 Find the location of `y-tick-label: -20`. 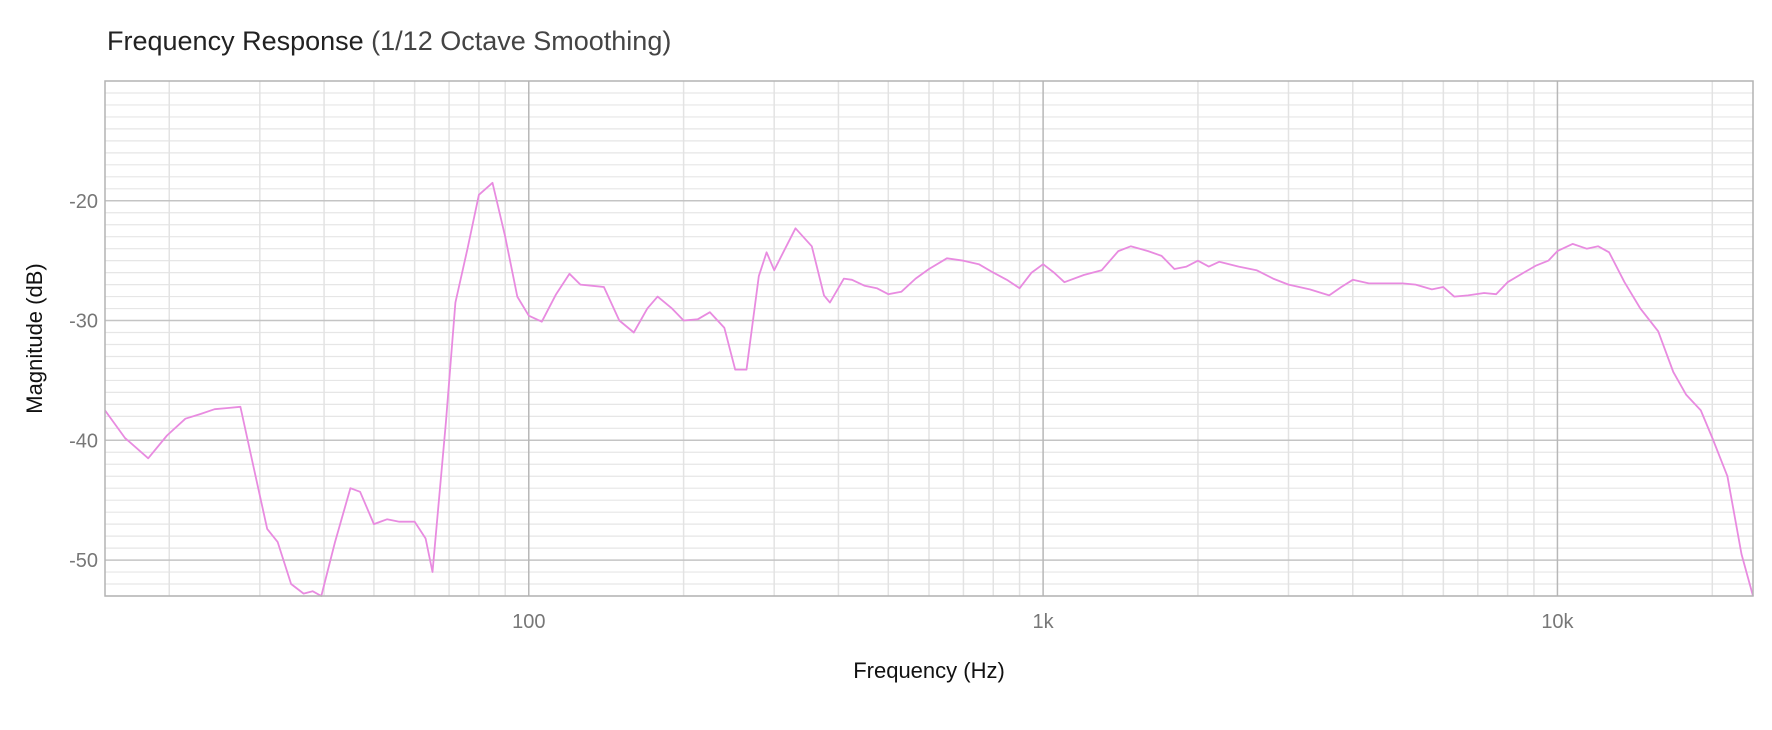

y-tick-label: -20 is located at coordinates (83, 202).